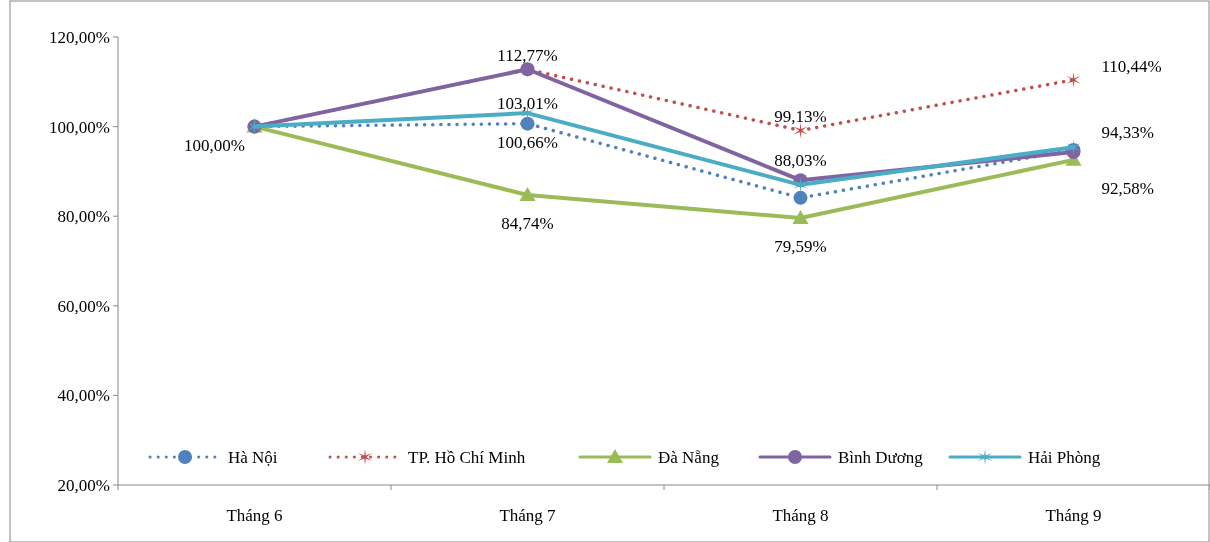 Image resolution: width=1210 pixels, height=542 pixels. What do you see at coordinates (83, 485) in the screenshot?
I see `y-tick-label: 20,00%` at bounding box center [83, 485].